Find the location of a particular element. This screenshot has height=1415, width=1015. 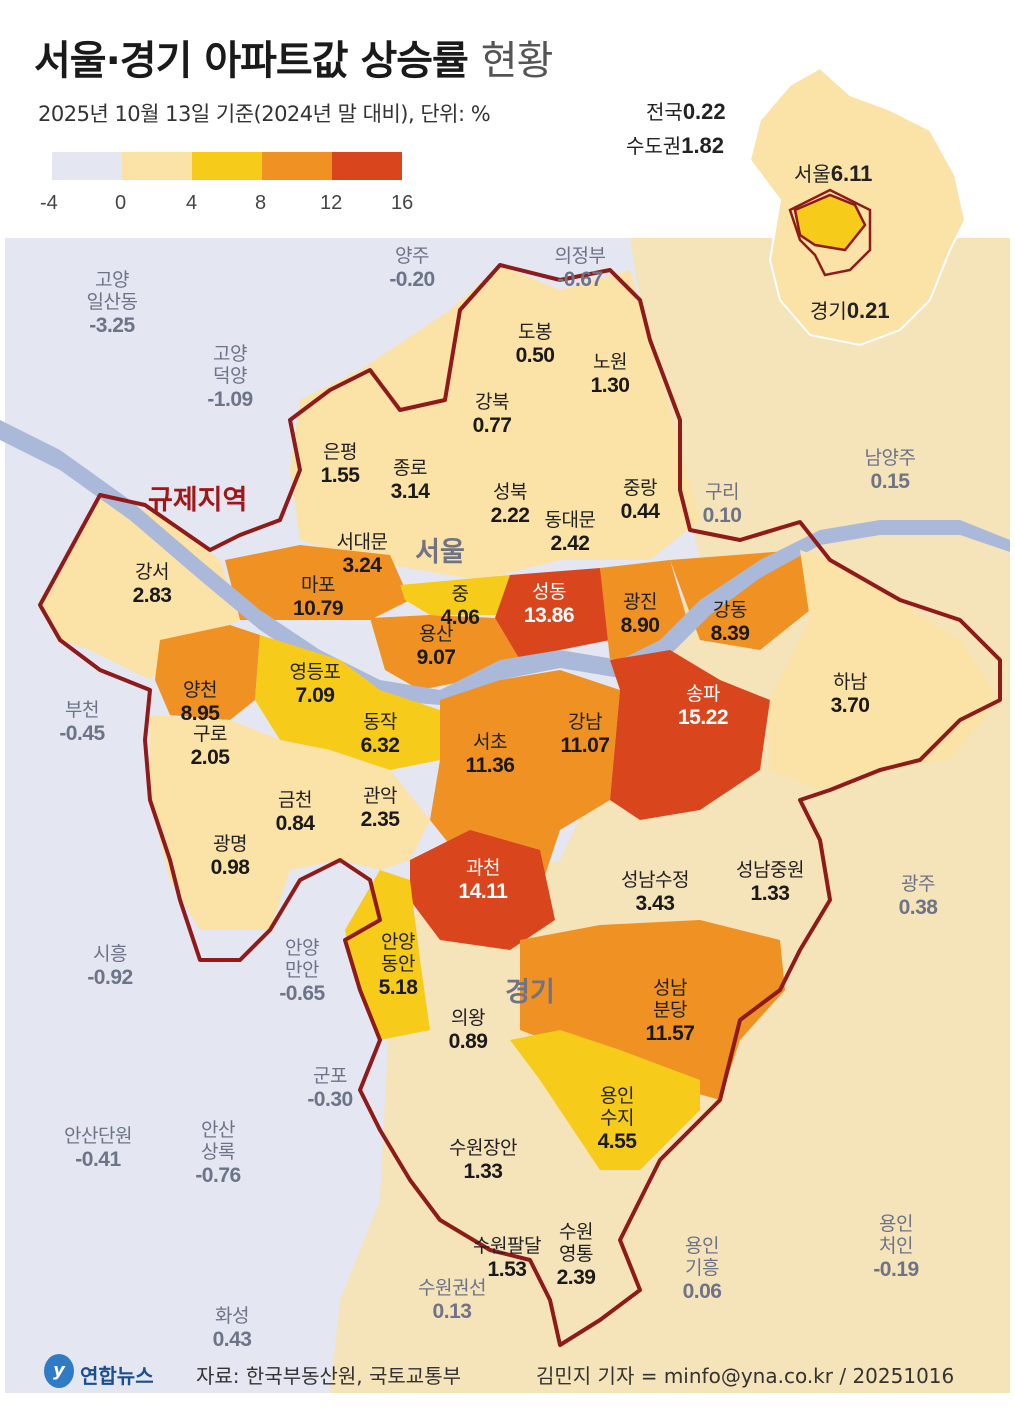

southwest-area is located at coordinates (290, 822).